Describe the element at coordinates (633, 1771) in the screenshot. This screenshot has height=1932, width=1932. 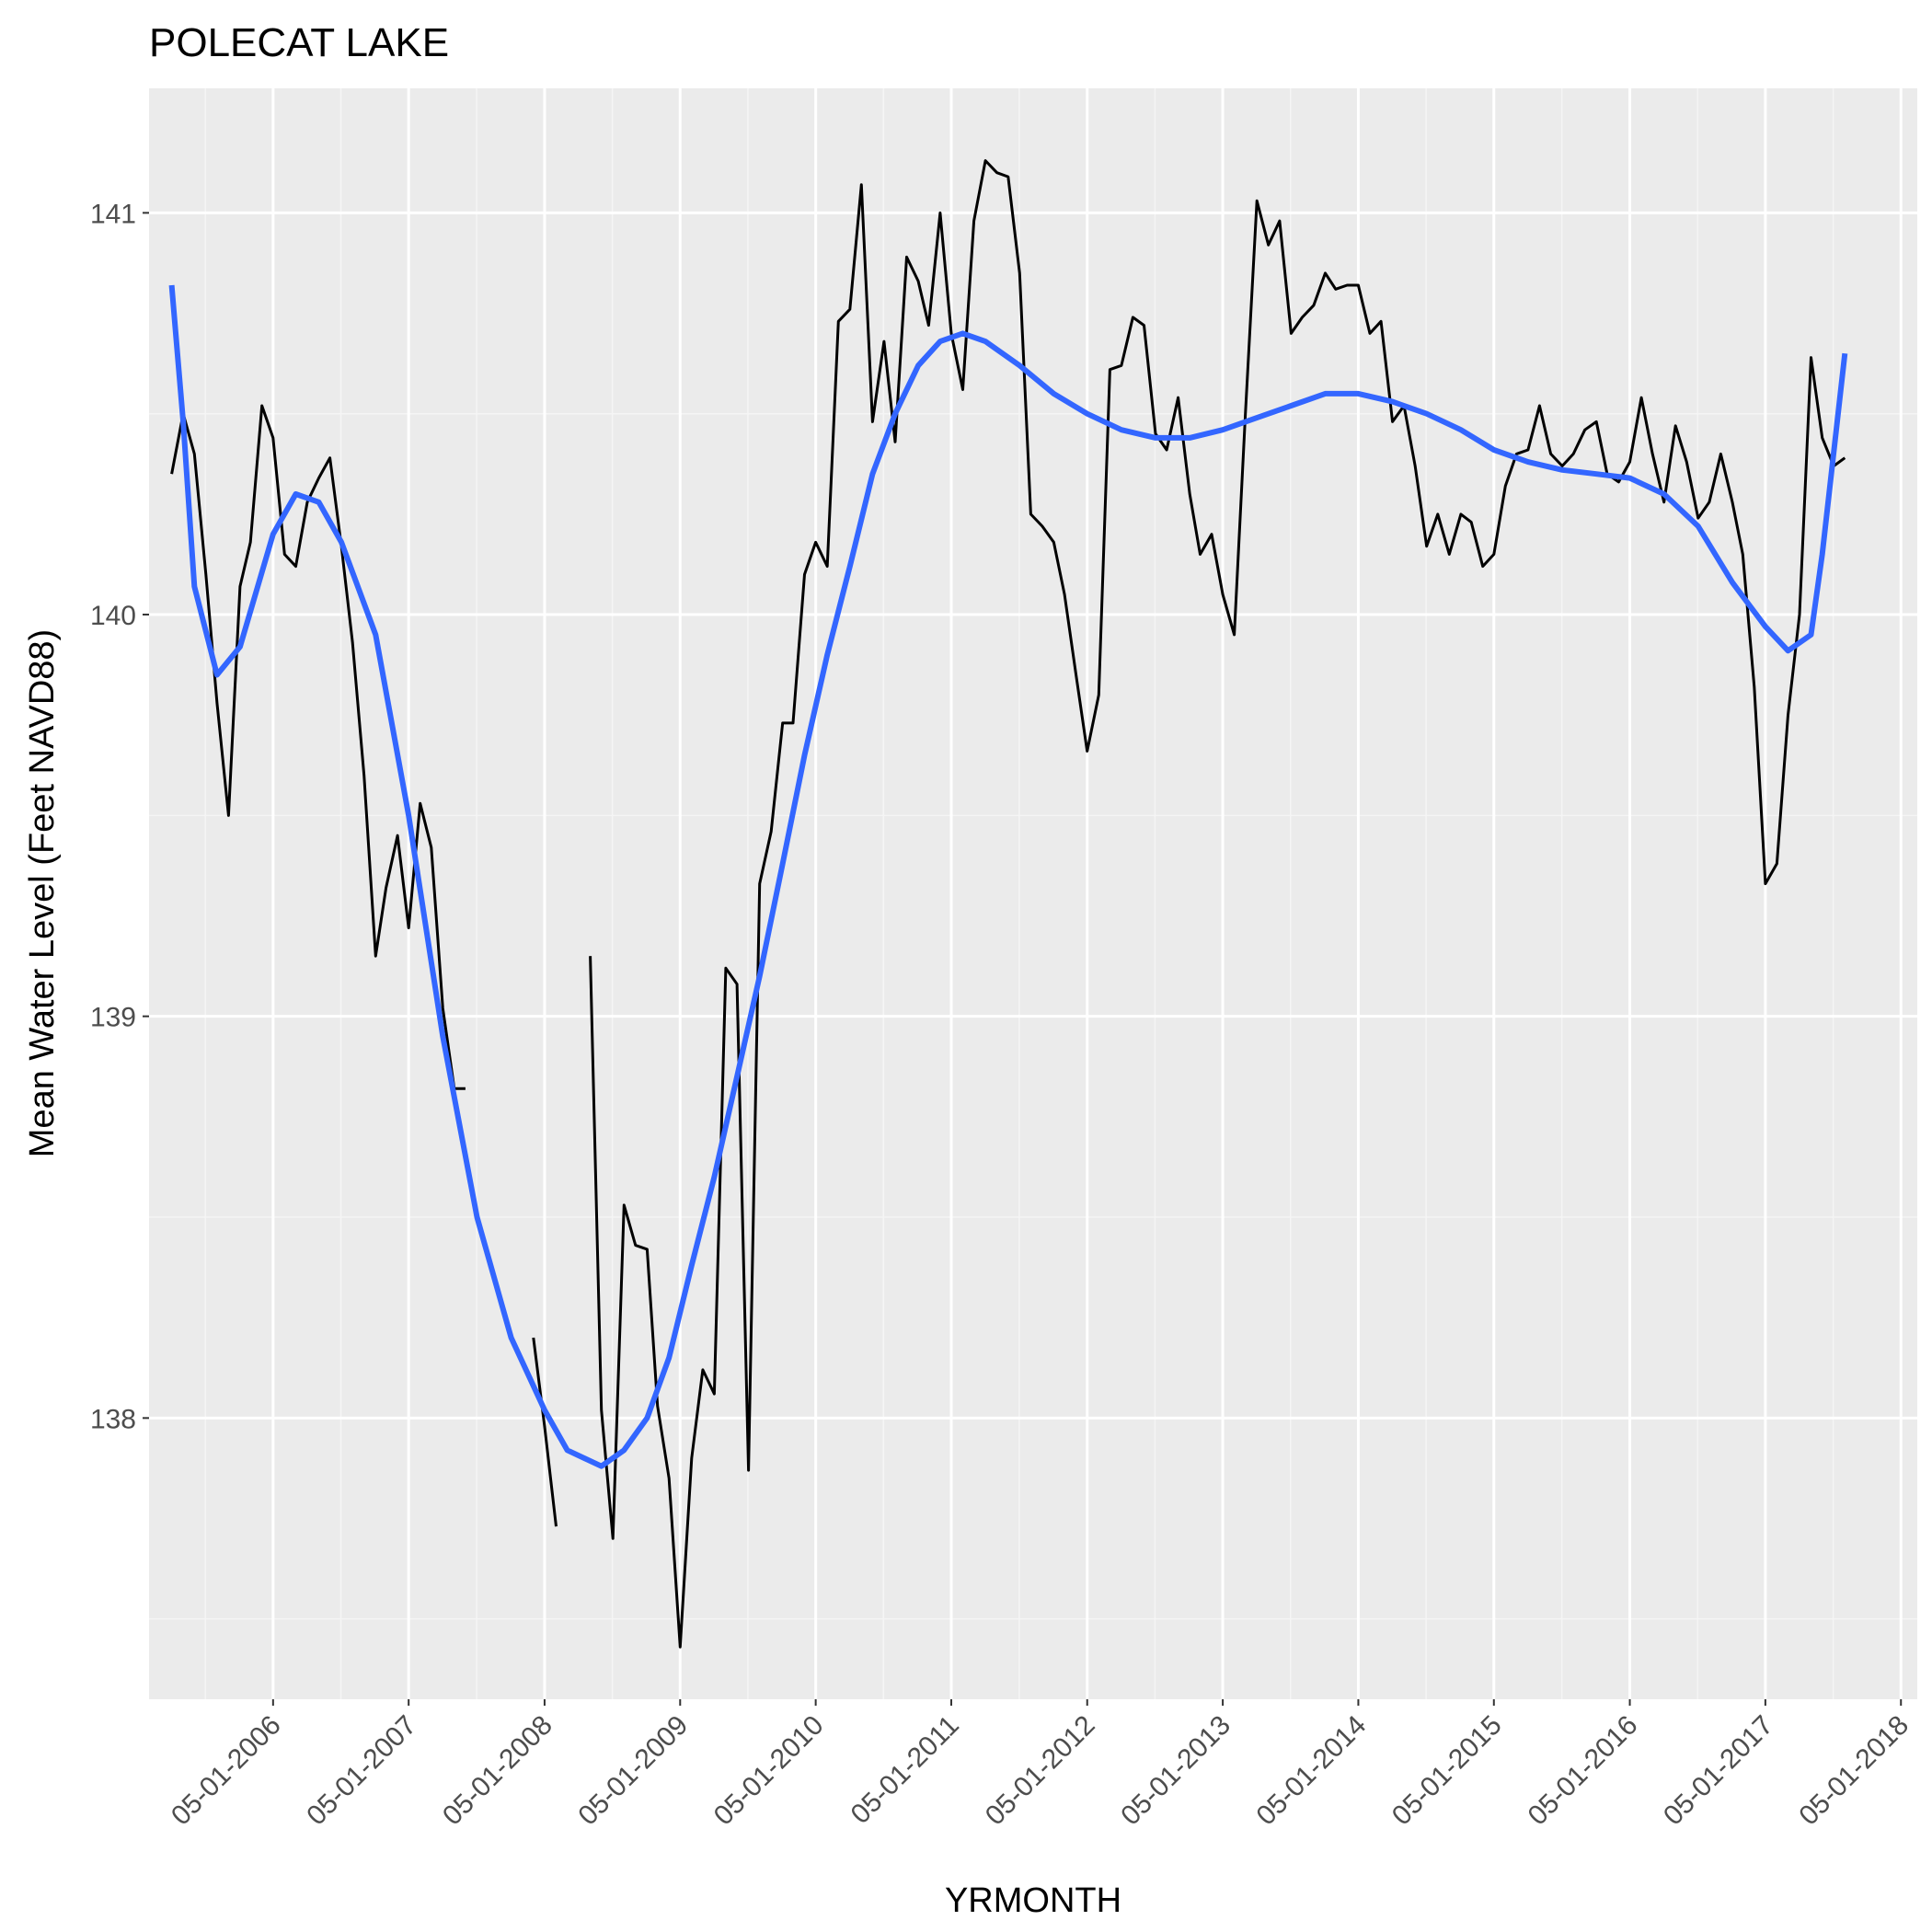
I see `x-tick-label: 05-01-2009` at that location.